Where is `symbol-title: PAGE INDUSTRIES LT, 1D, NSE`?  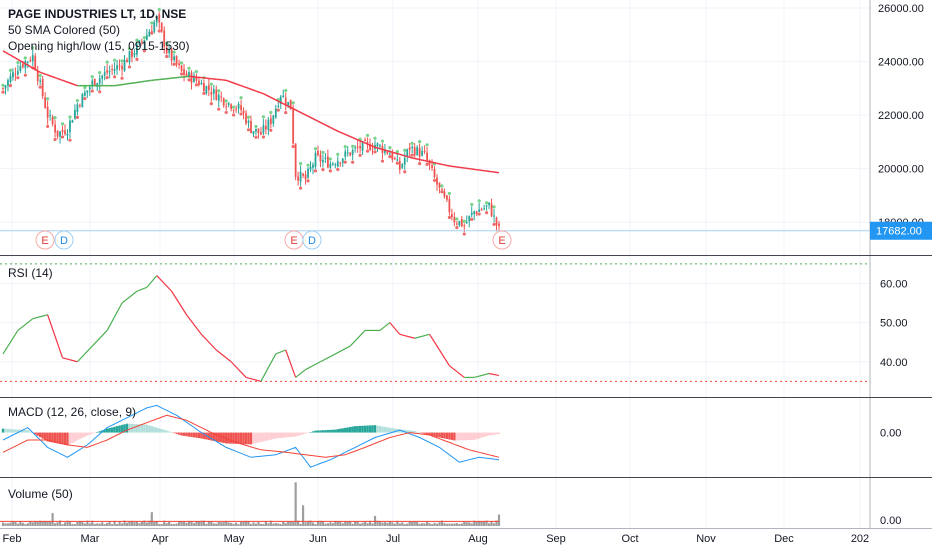 symbol-title: PAGE INDUSTRIES LT, 1D, NSE is located at coordinates (97, 14).